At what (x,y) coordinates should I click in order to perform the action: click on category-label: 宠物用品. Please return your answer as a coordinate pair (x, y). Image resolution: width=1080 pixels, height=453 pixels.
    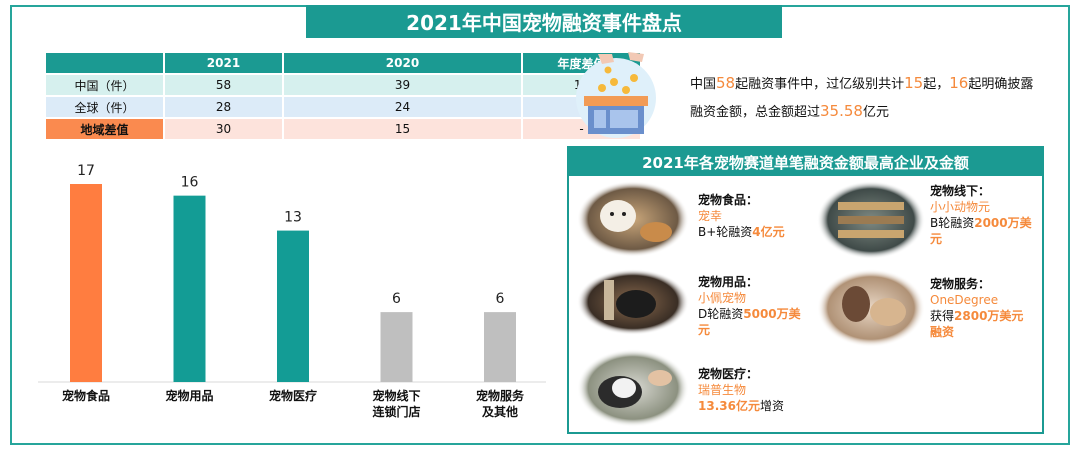
    Looking at the image, I should click on (189, 395).